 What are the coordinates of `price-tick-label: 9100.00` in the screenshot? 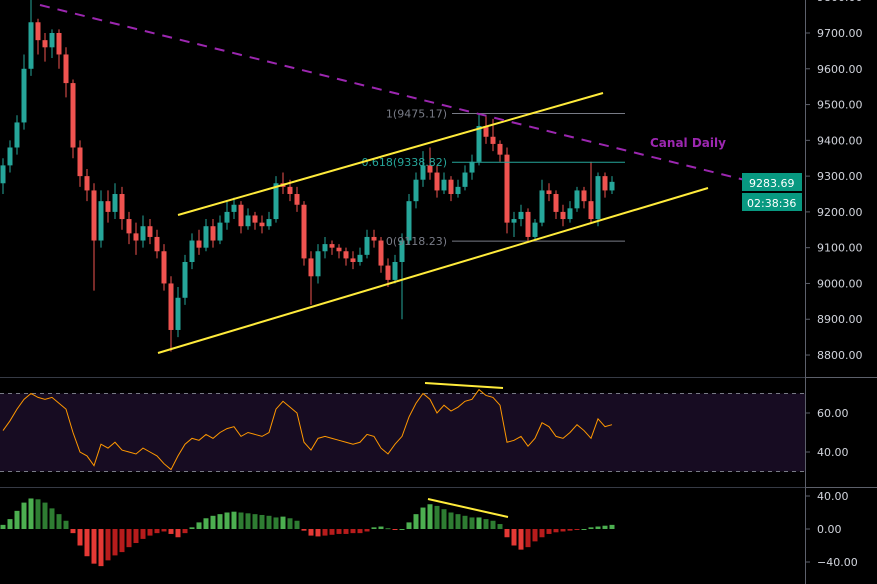 It's located at (840, 248).